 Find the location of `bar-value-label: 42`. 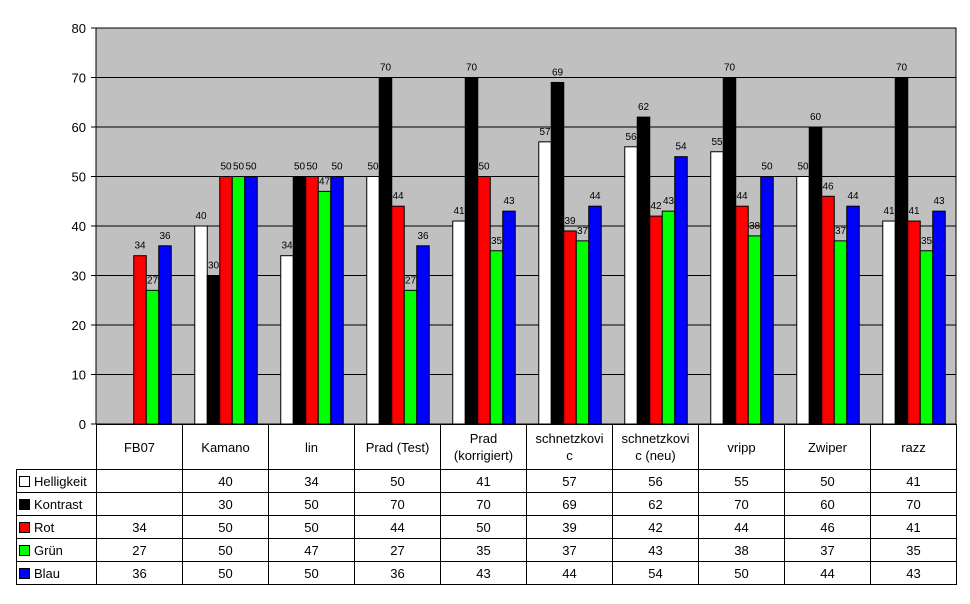

bar-value-label: 42 is located at coordinates (656, 206).